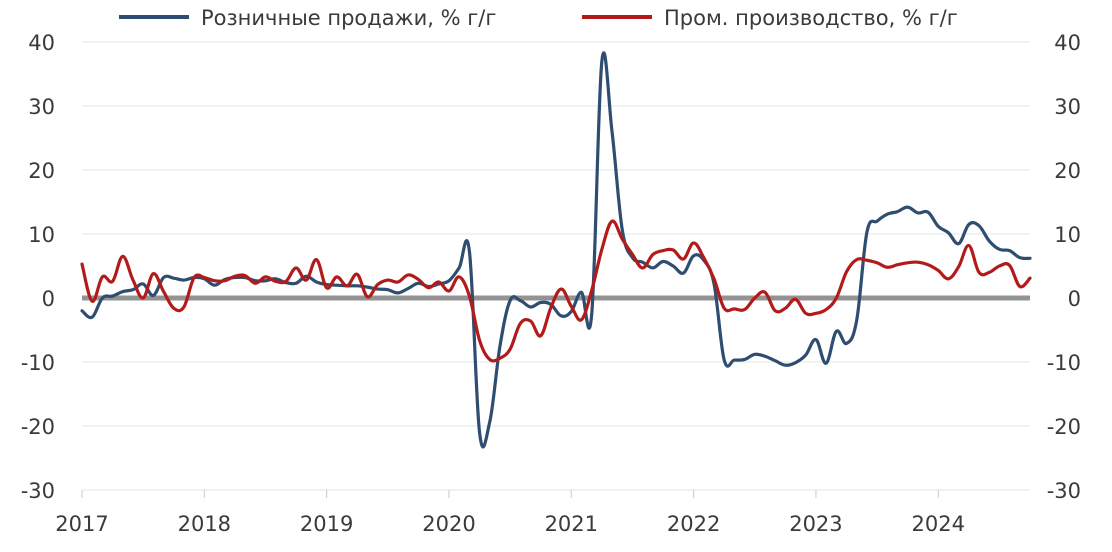 The width and height of the screenshot is (1112, 552). What do you see at coordinates (1067, 43) in the screenshot?
I see `y-tick-right-0: 40` at bounding box center [1067, 43].